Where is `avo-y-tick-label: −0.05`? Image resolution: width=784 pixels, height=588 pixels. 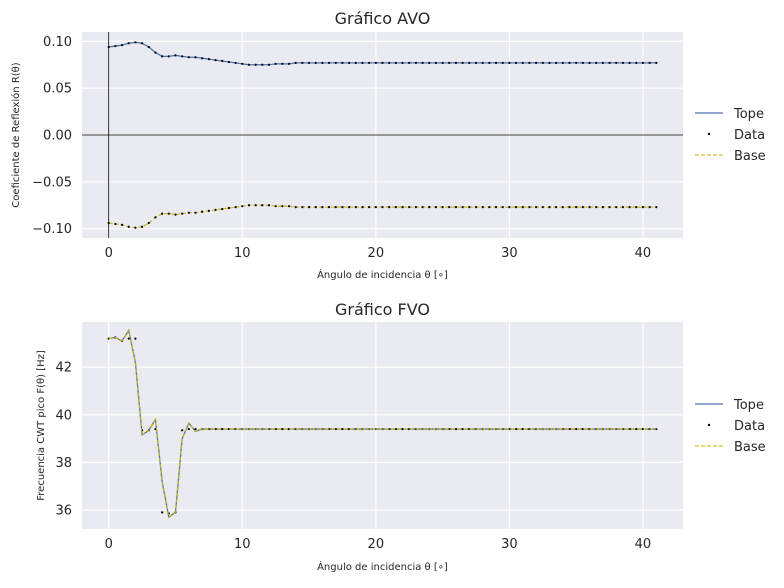
avo-y-tick-label: −0.05 is located at coordinates (52, 182).